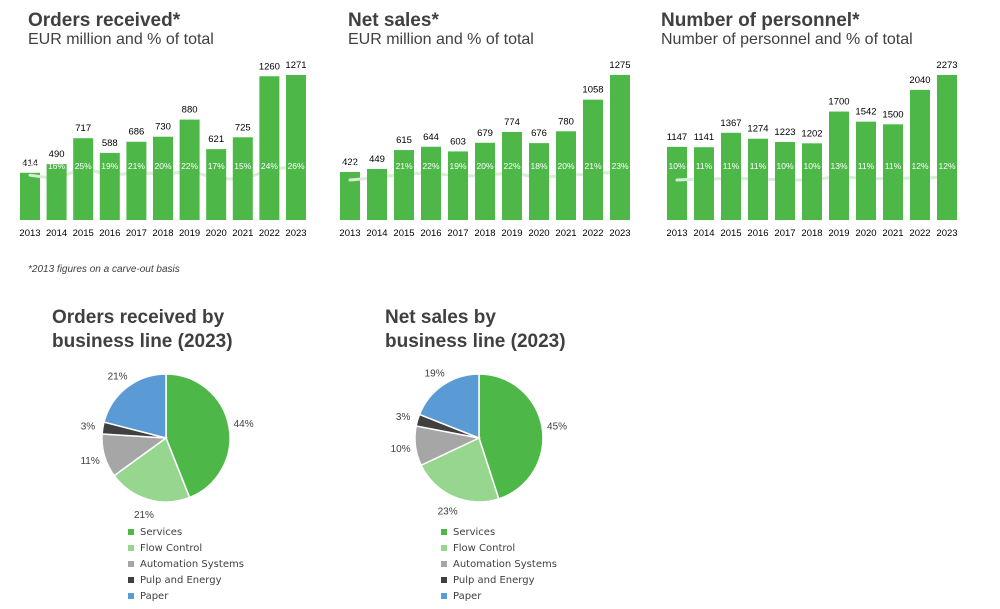 The height and width of the screenshot is (609, 1000). I want to click on x-tick-label: 2015, so click(83, 233).